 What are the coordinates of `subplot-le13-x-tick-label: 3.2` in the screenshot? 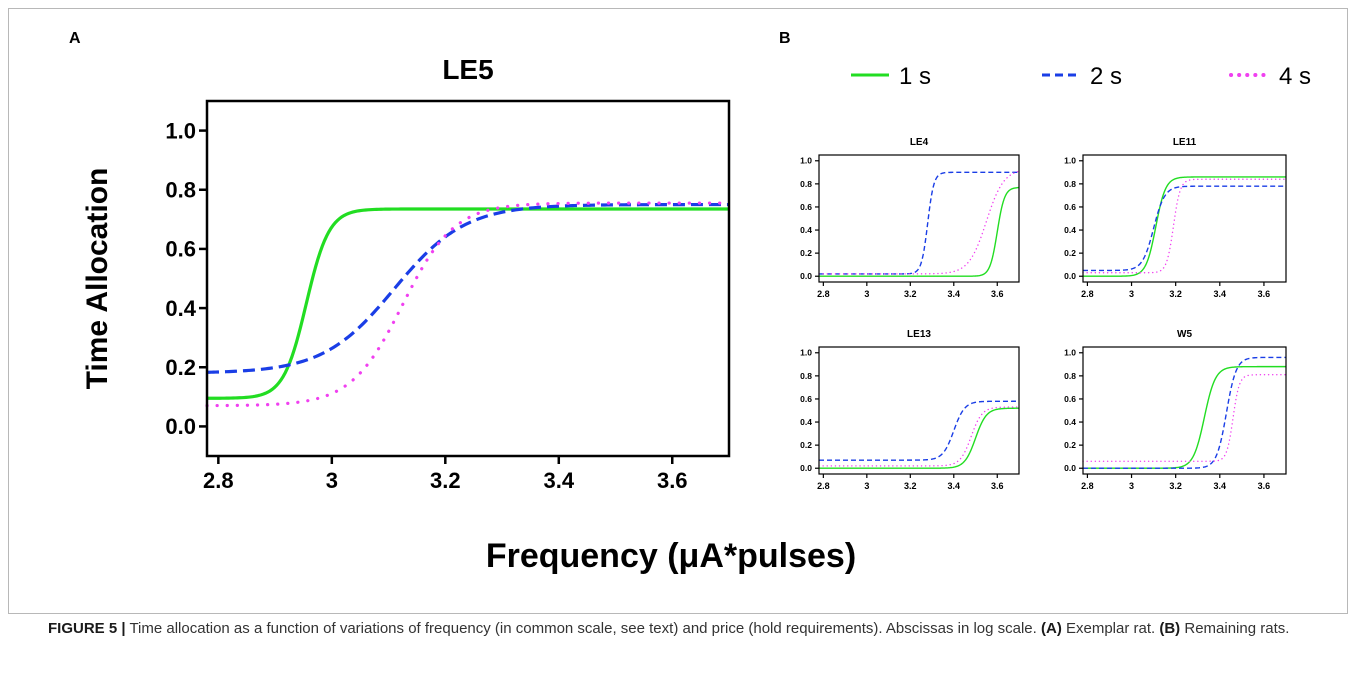 It's located at (910, 486).